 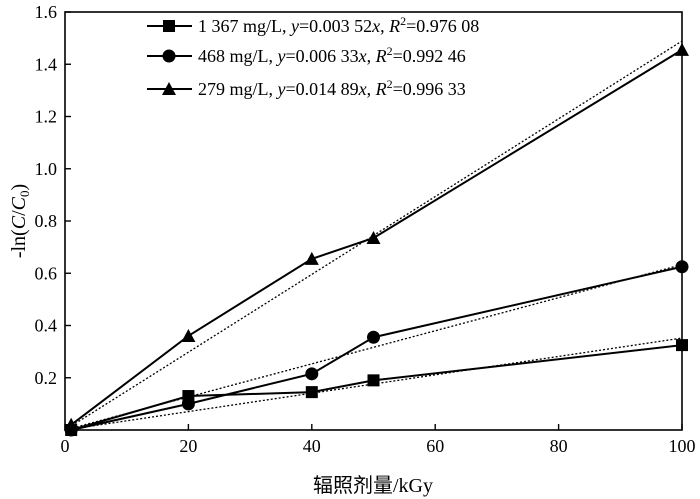 I want to click on y-tick-label: 1.2, so click(x=46, y=117).